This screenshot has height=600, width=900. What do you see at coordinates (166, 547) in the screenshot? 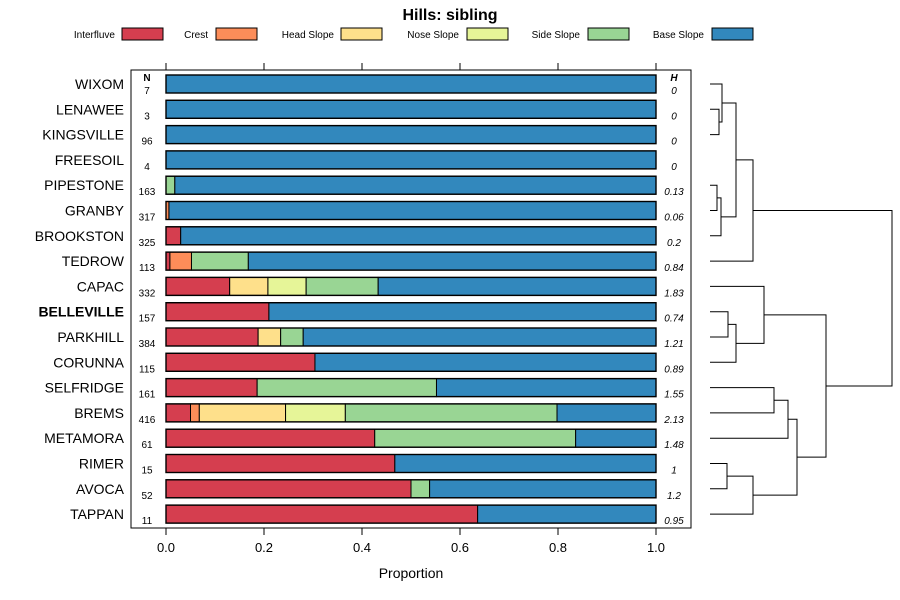
I see `x-tick-label: 0.0` at bounding box center [166, 547].